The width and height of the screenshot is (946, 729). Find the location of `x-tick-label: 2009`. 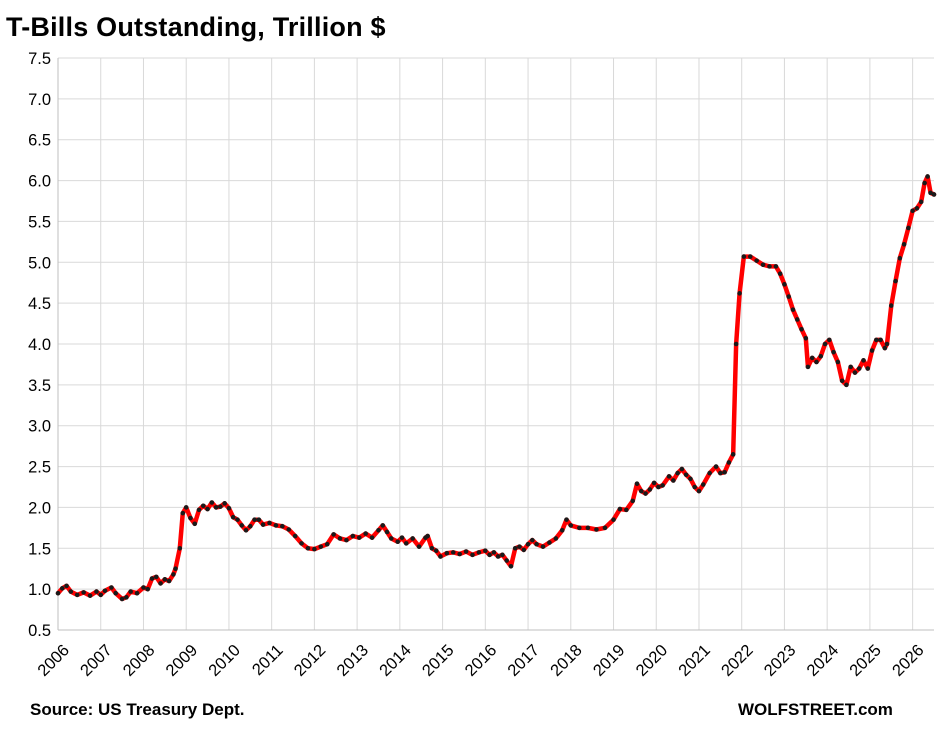

x-tick-label: 2009 is located at coordinates (181, 660).